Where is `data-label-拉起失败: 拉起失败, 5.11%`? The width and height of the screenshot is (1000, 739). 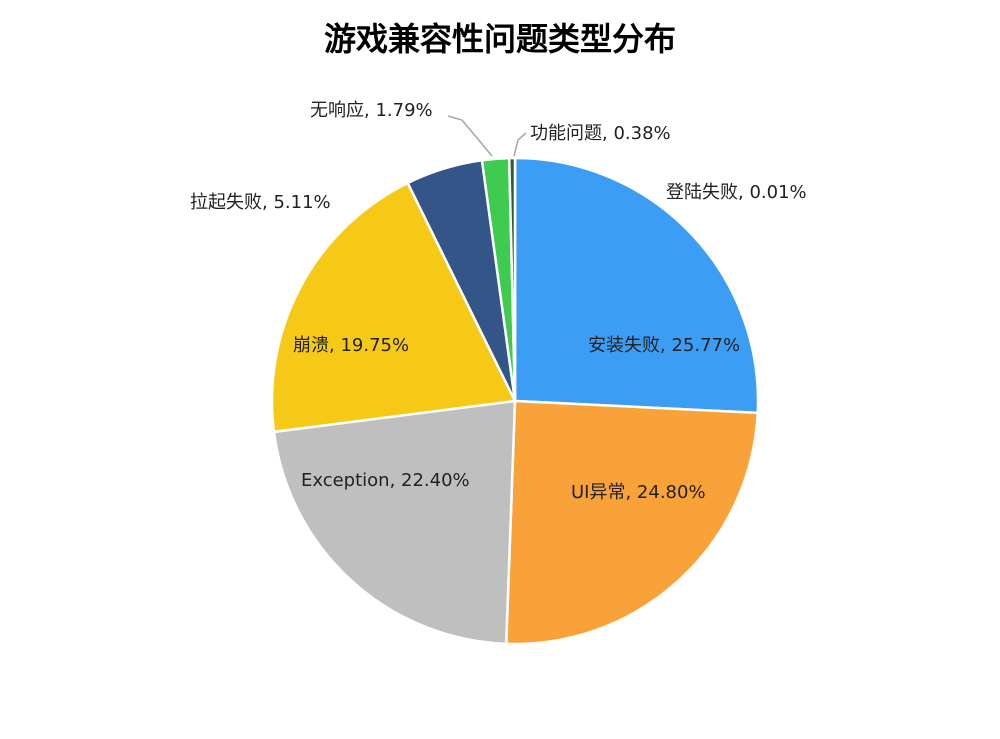 data-label-拉起失败: 拉起失败, 5.11% is located at coordinates (260, 202).